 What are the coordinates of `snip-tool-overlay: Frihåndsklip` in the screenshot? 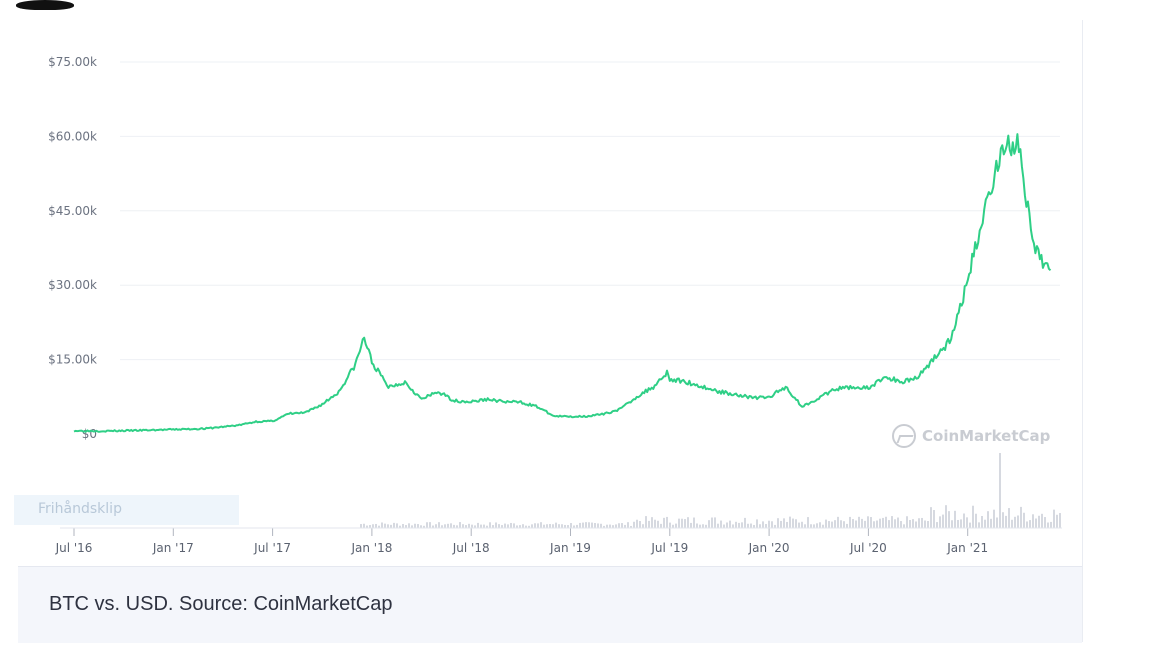 It's located at (126, 510).